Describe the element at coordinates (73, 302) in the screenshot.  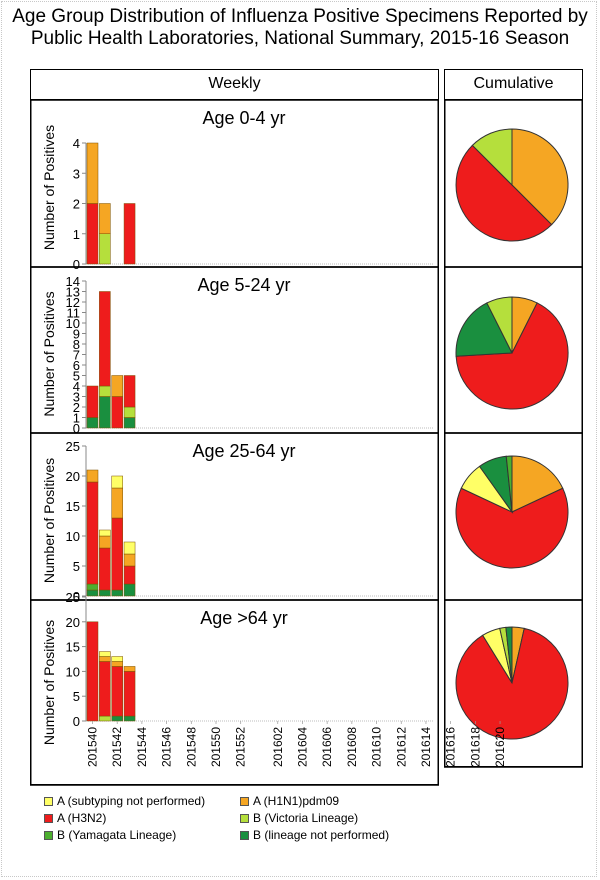
I see `y-tick-label: 12` at that location.